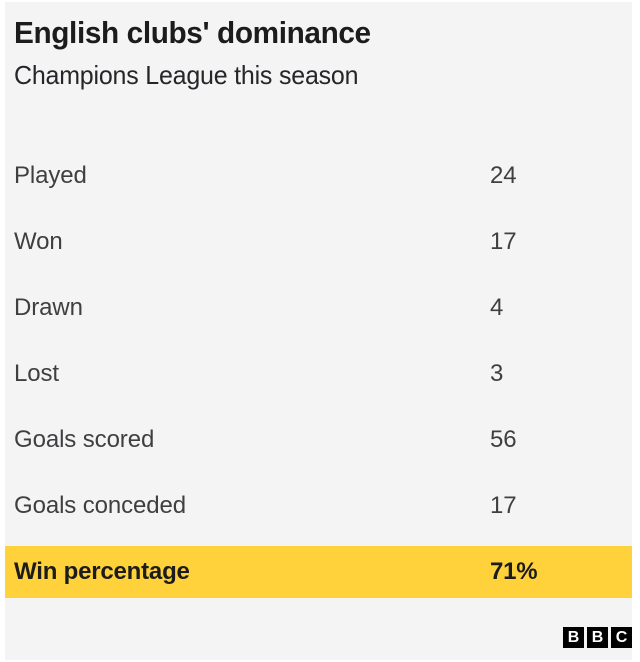  I want to click on row-value: 71%, so click(514, 571).